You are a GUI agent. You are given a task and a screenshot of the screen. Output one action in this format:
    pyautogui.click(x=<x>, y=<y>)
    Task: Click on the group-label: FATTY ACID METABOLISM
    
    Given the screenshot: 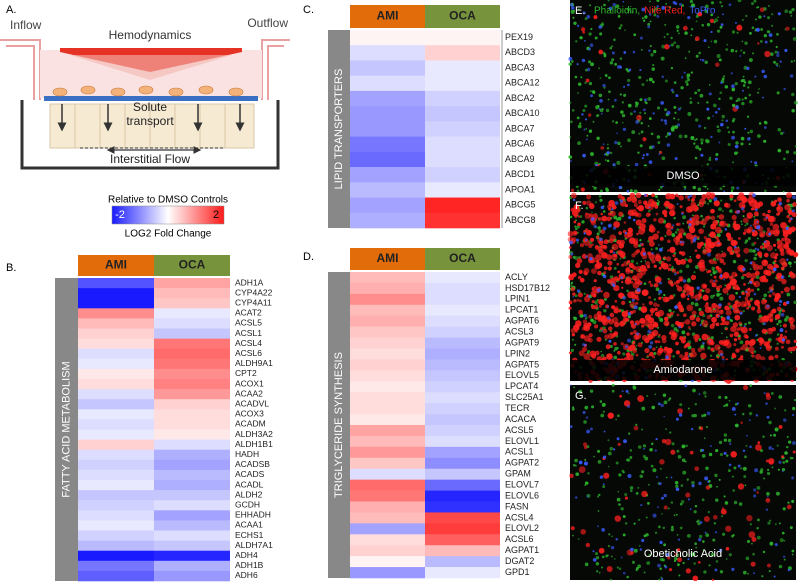 What is the action you would take?
    pyautogui.click(x=66, y=429)
    